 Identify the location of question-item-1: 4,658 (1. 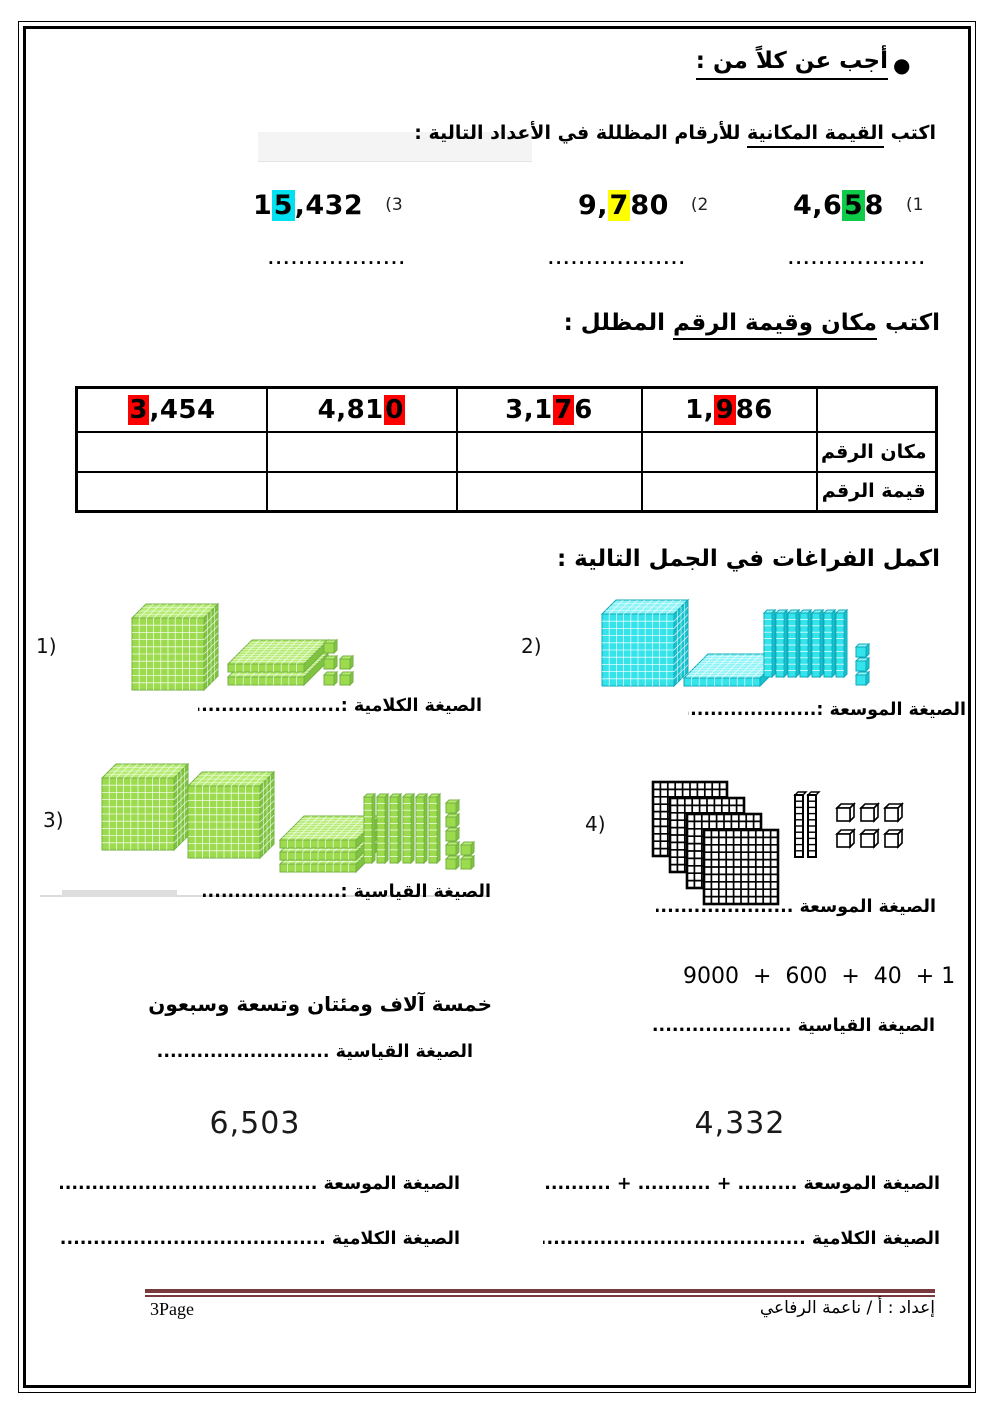
(858, 205).